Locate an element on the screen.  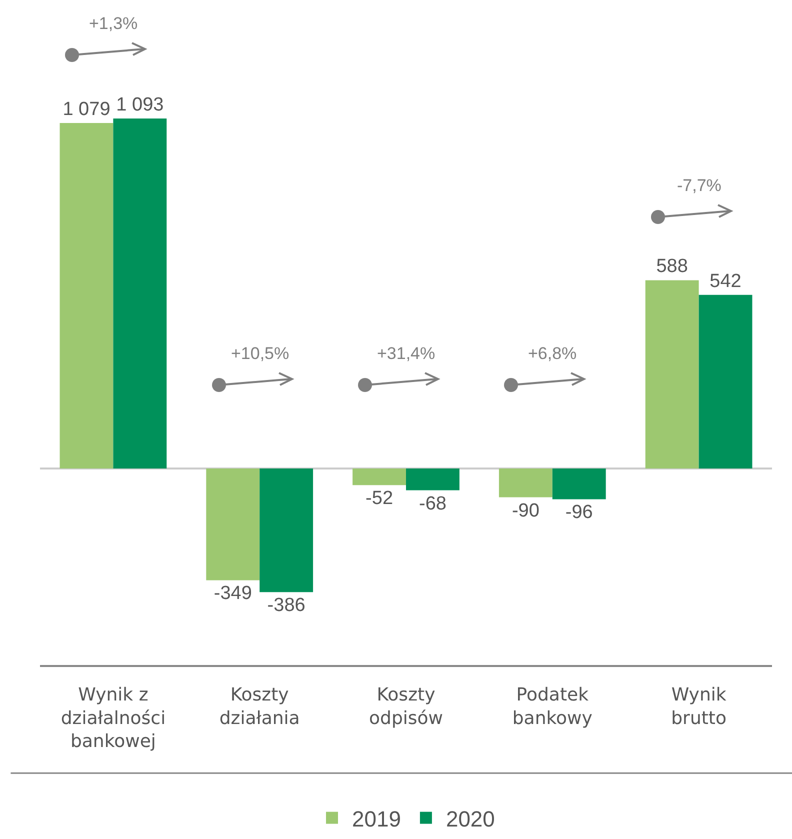
data-label: -68 is located at coordinates (432, 503).